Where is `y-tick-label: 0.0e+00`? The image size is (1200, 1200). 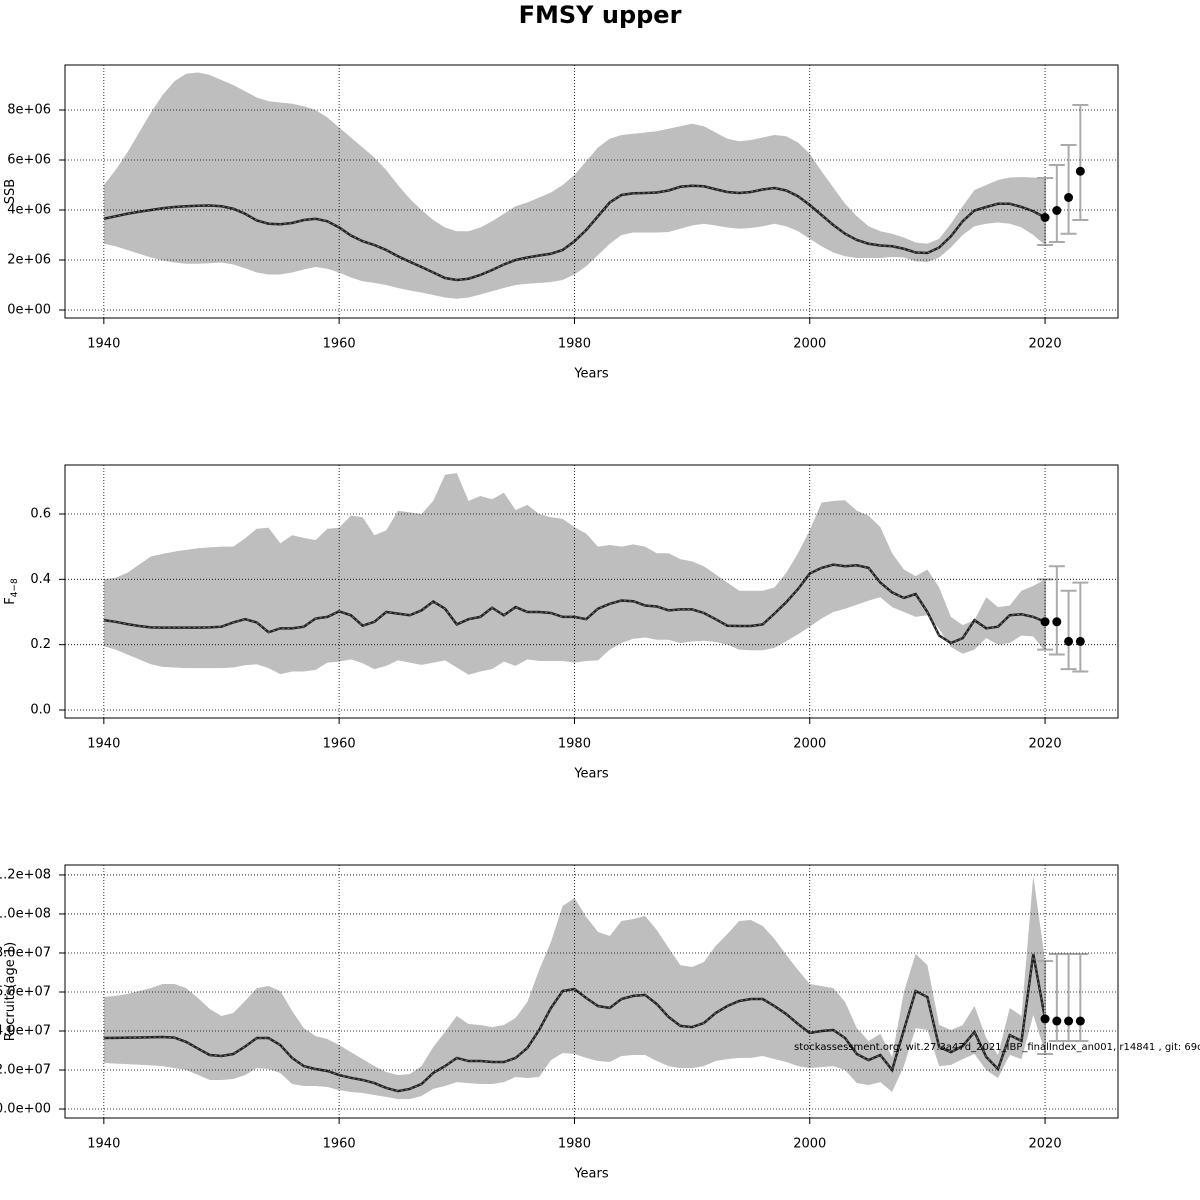
y-tick-label: 0.0e+00 is located at coordinates (25, 1109).